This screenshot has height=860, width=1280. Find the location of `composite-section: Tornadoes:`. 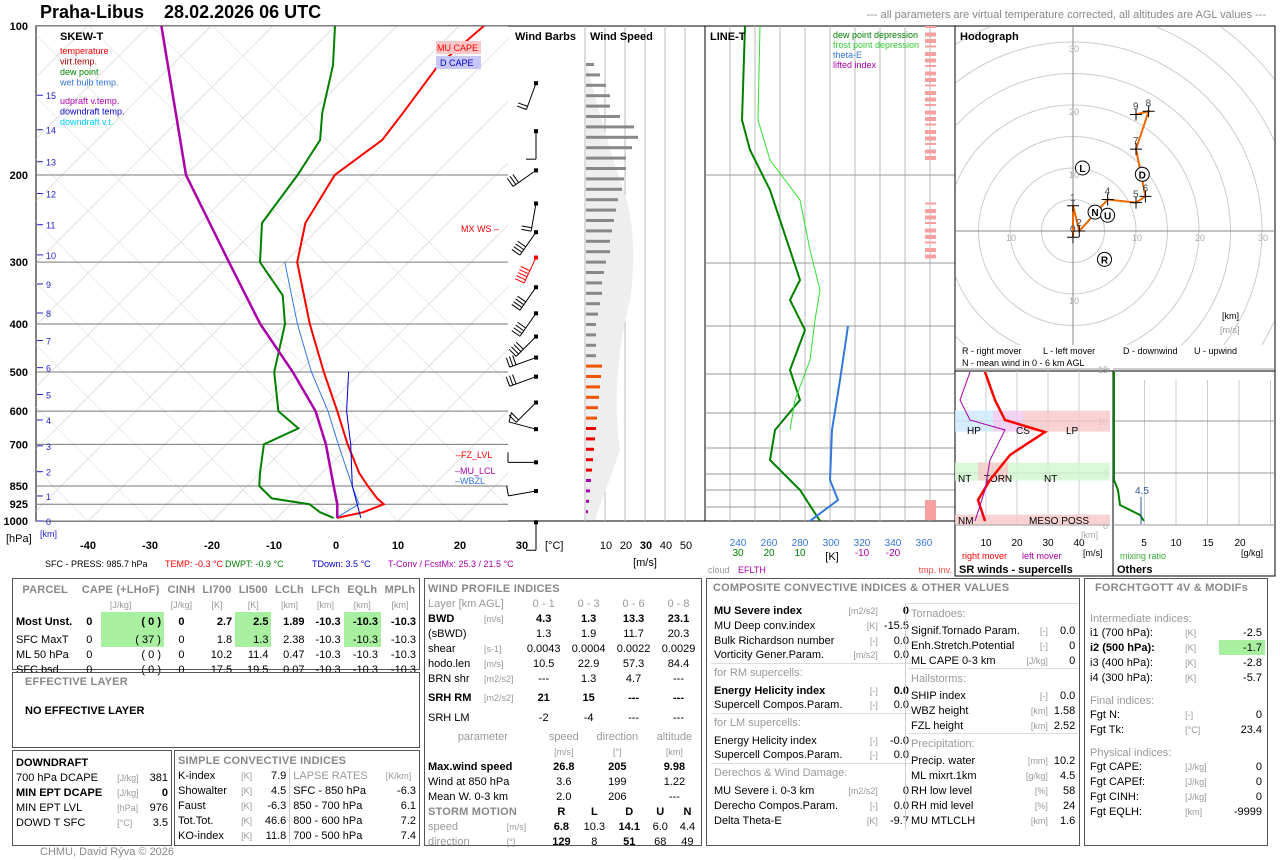

composite-section: Tornadoes: is located at coordinates (993, 613).